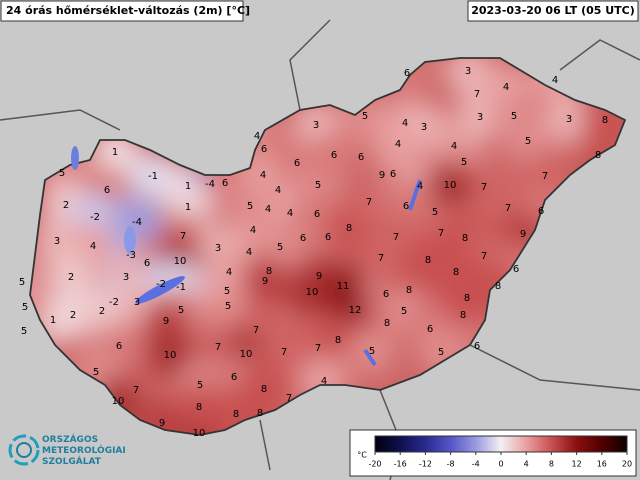 The width and height of the screenshot is (640, 480). What do you see at coordinates (553, 10) in the screenshot?
I see `timestamp: 2023-03-20 06 LT (05 UTC)` at bounding box center [553, 10].